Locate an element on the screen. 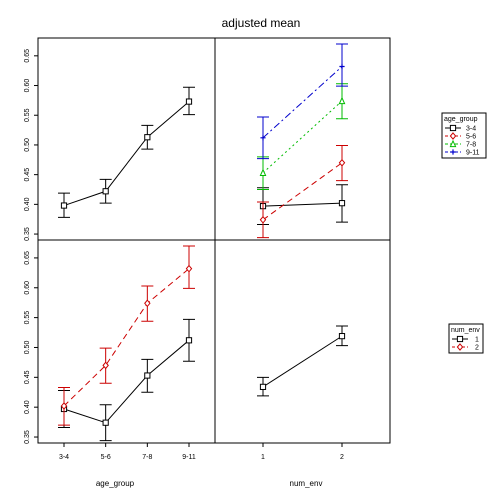  legend-label: 7-8 is located at coordinates (471, 145).